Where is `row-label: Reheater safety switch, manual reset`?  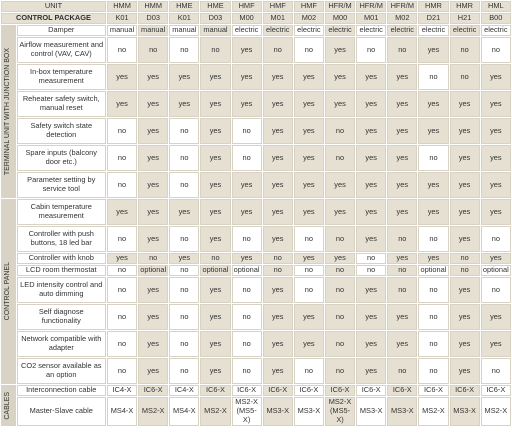
row-label: Reheater safety switch, manual reset is located at coordinates (61, 104).